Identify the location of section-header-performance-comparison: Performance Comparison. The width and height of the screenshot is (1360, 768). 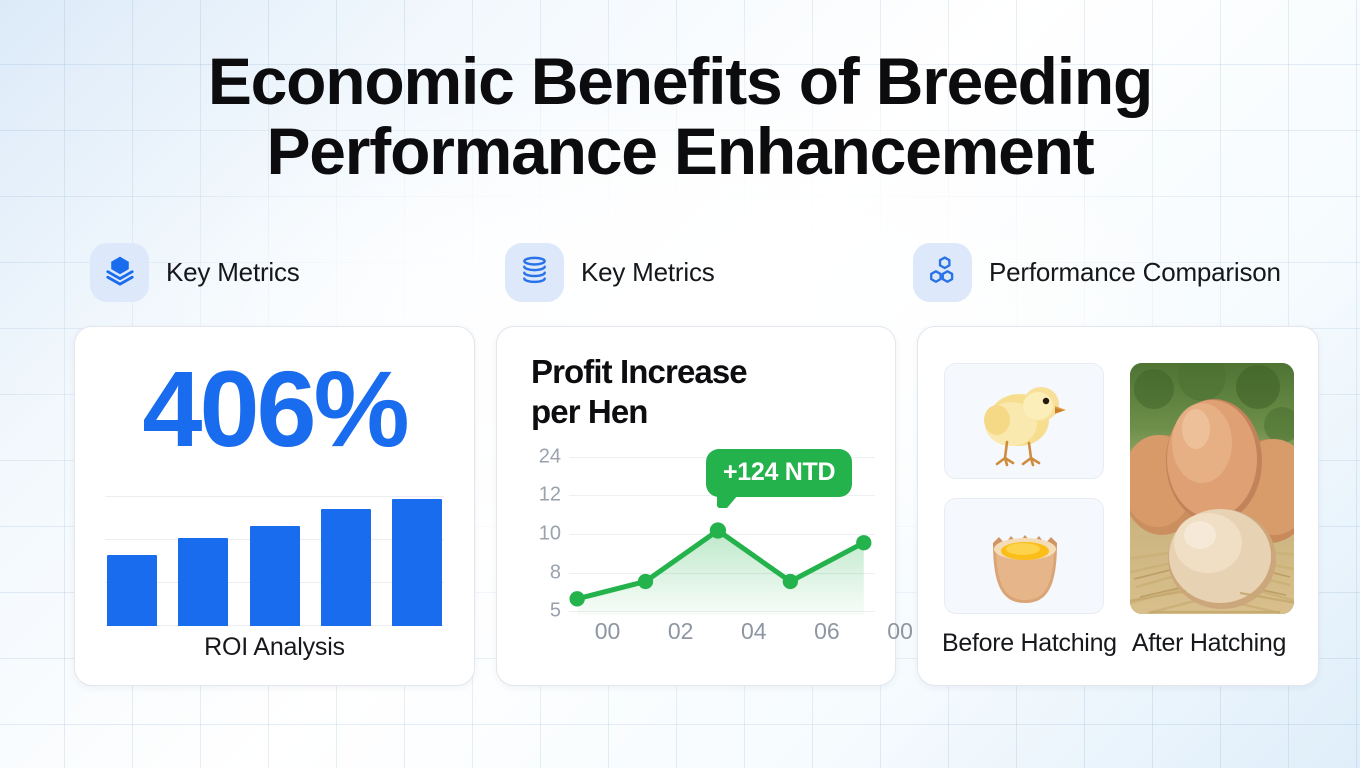
(1115, 272).